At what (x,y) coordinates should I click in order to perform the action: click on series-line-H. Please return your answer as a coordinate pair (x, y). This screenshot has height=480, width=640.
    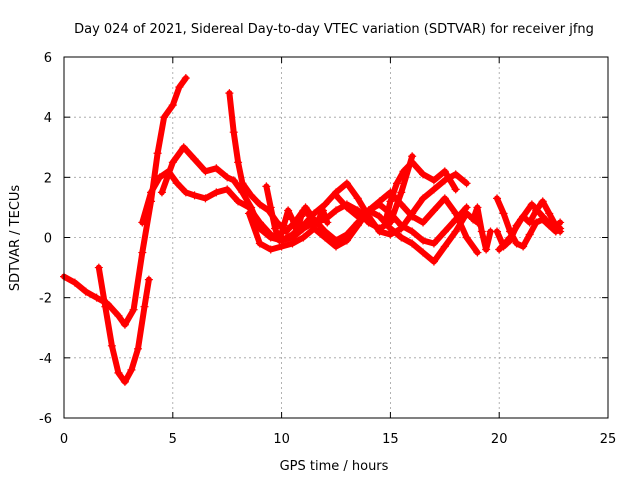
    Looking at the image, I should click on (407, 222).